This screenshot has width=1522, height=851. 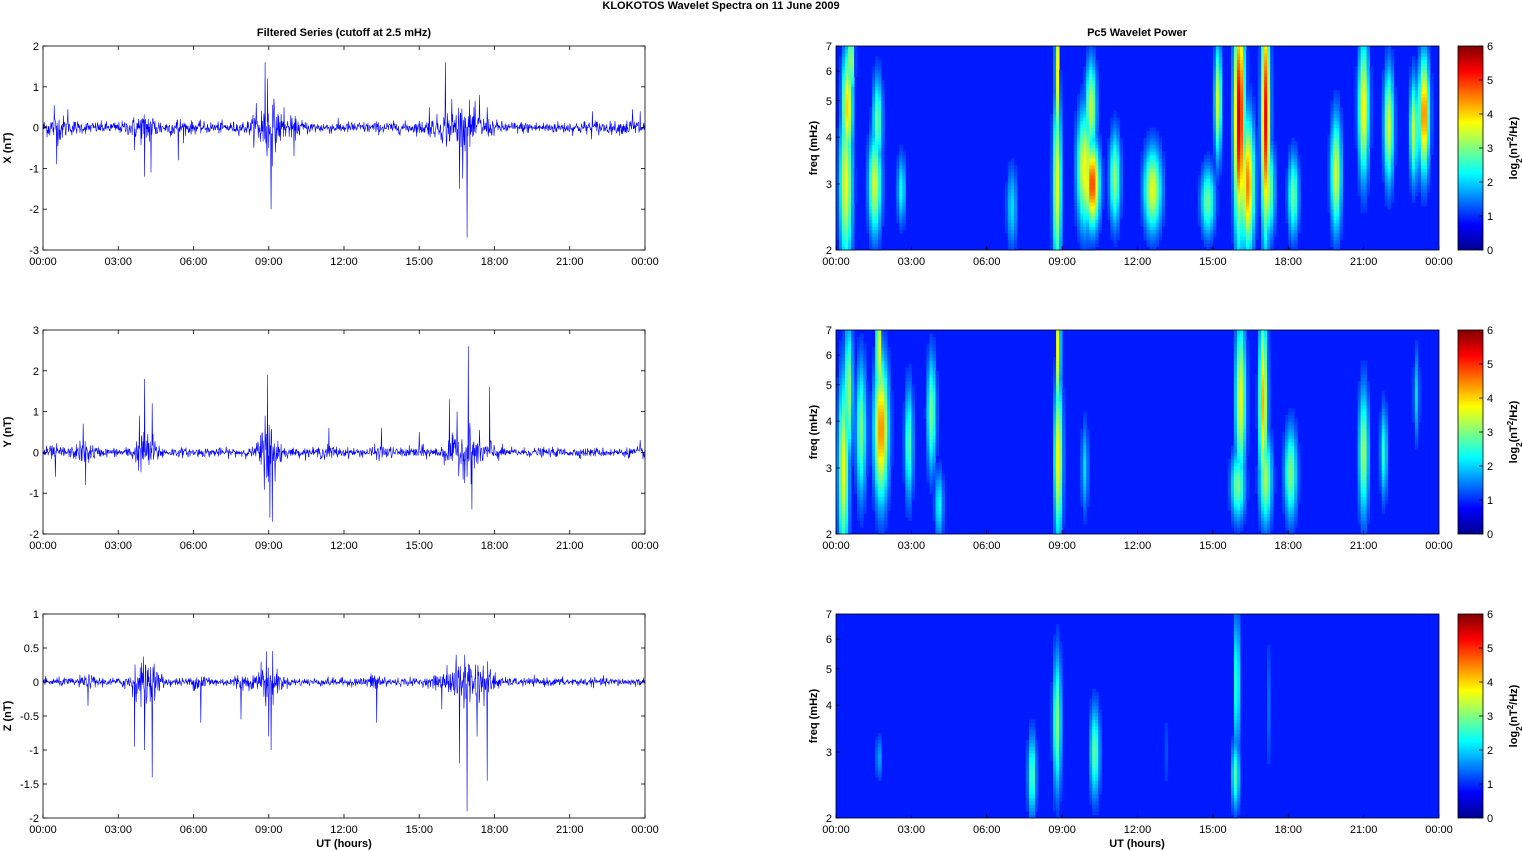 What do you see at coordinates (829, 138) in the screenshot?
I see `y-tick-label: 4` at bounding box center [829, 138].